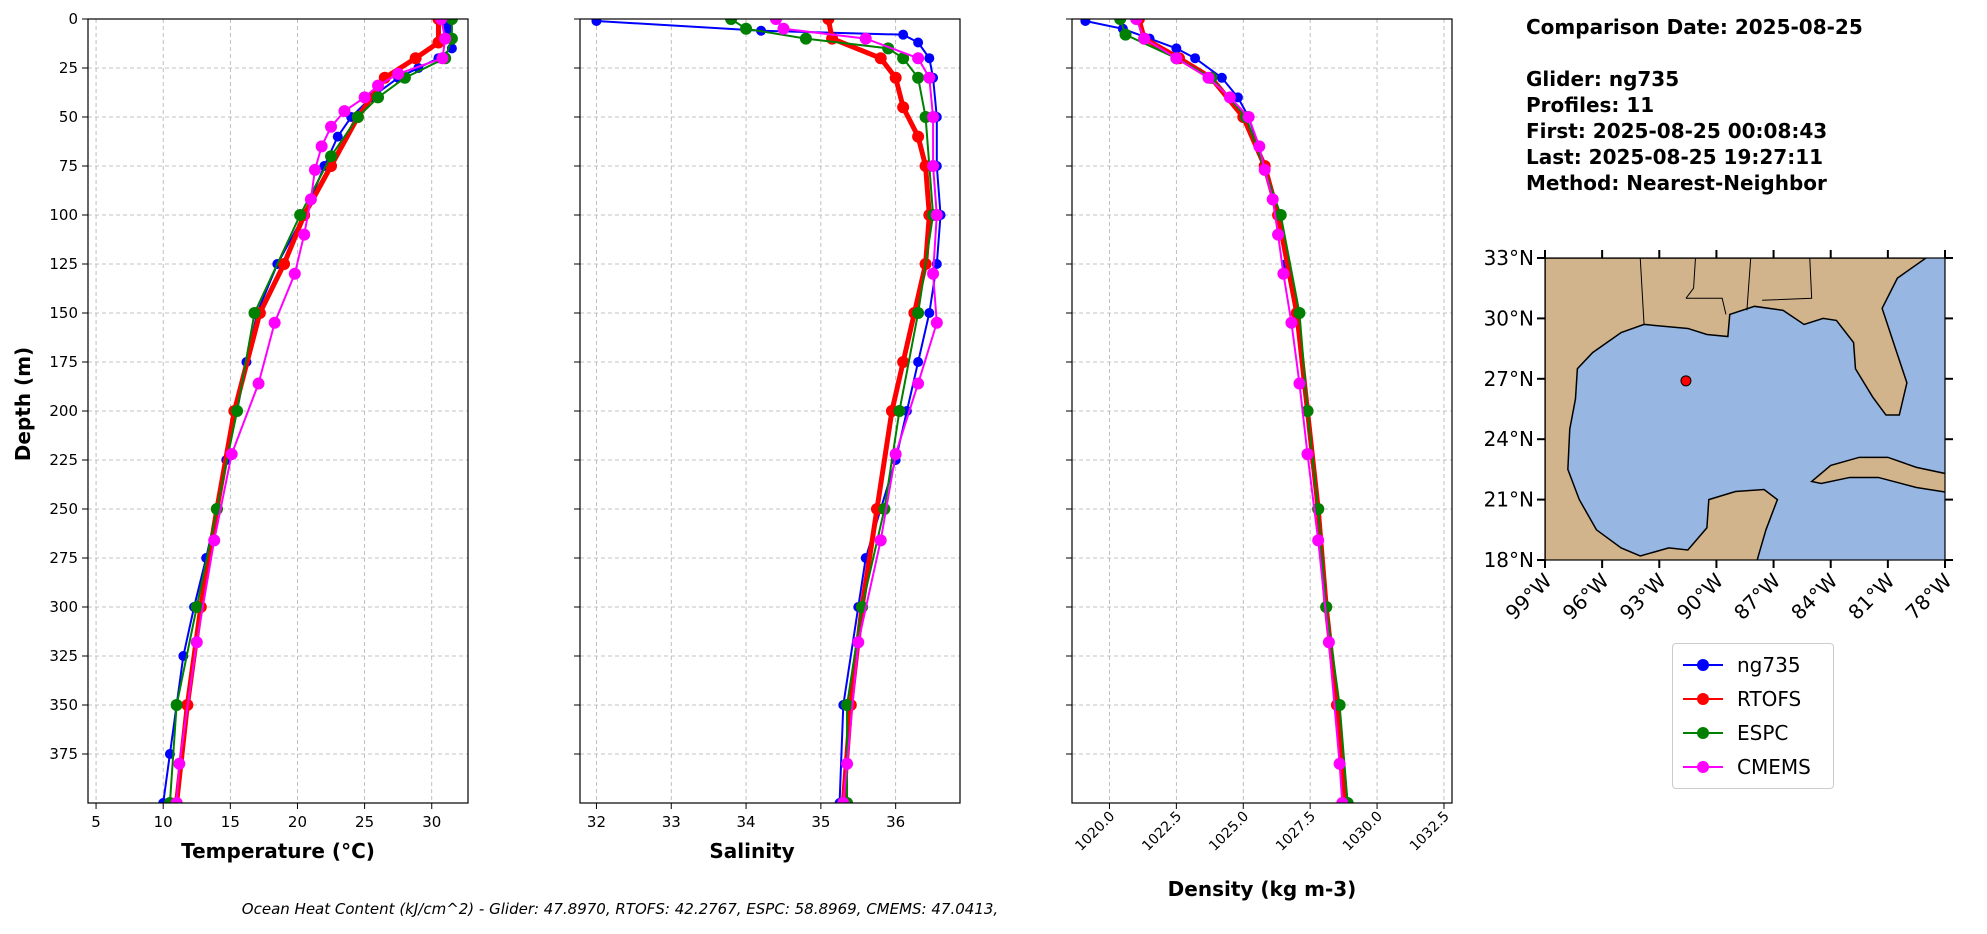  What do you see at coordinates (1749, 284) in the screenshot?
I see `state-border` at bounding box center [1749, 284].